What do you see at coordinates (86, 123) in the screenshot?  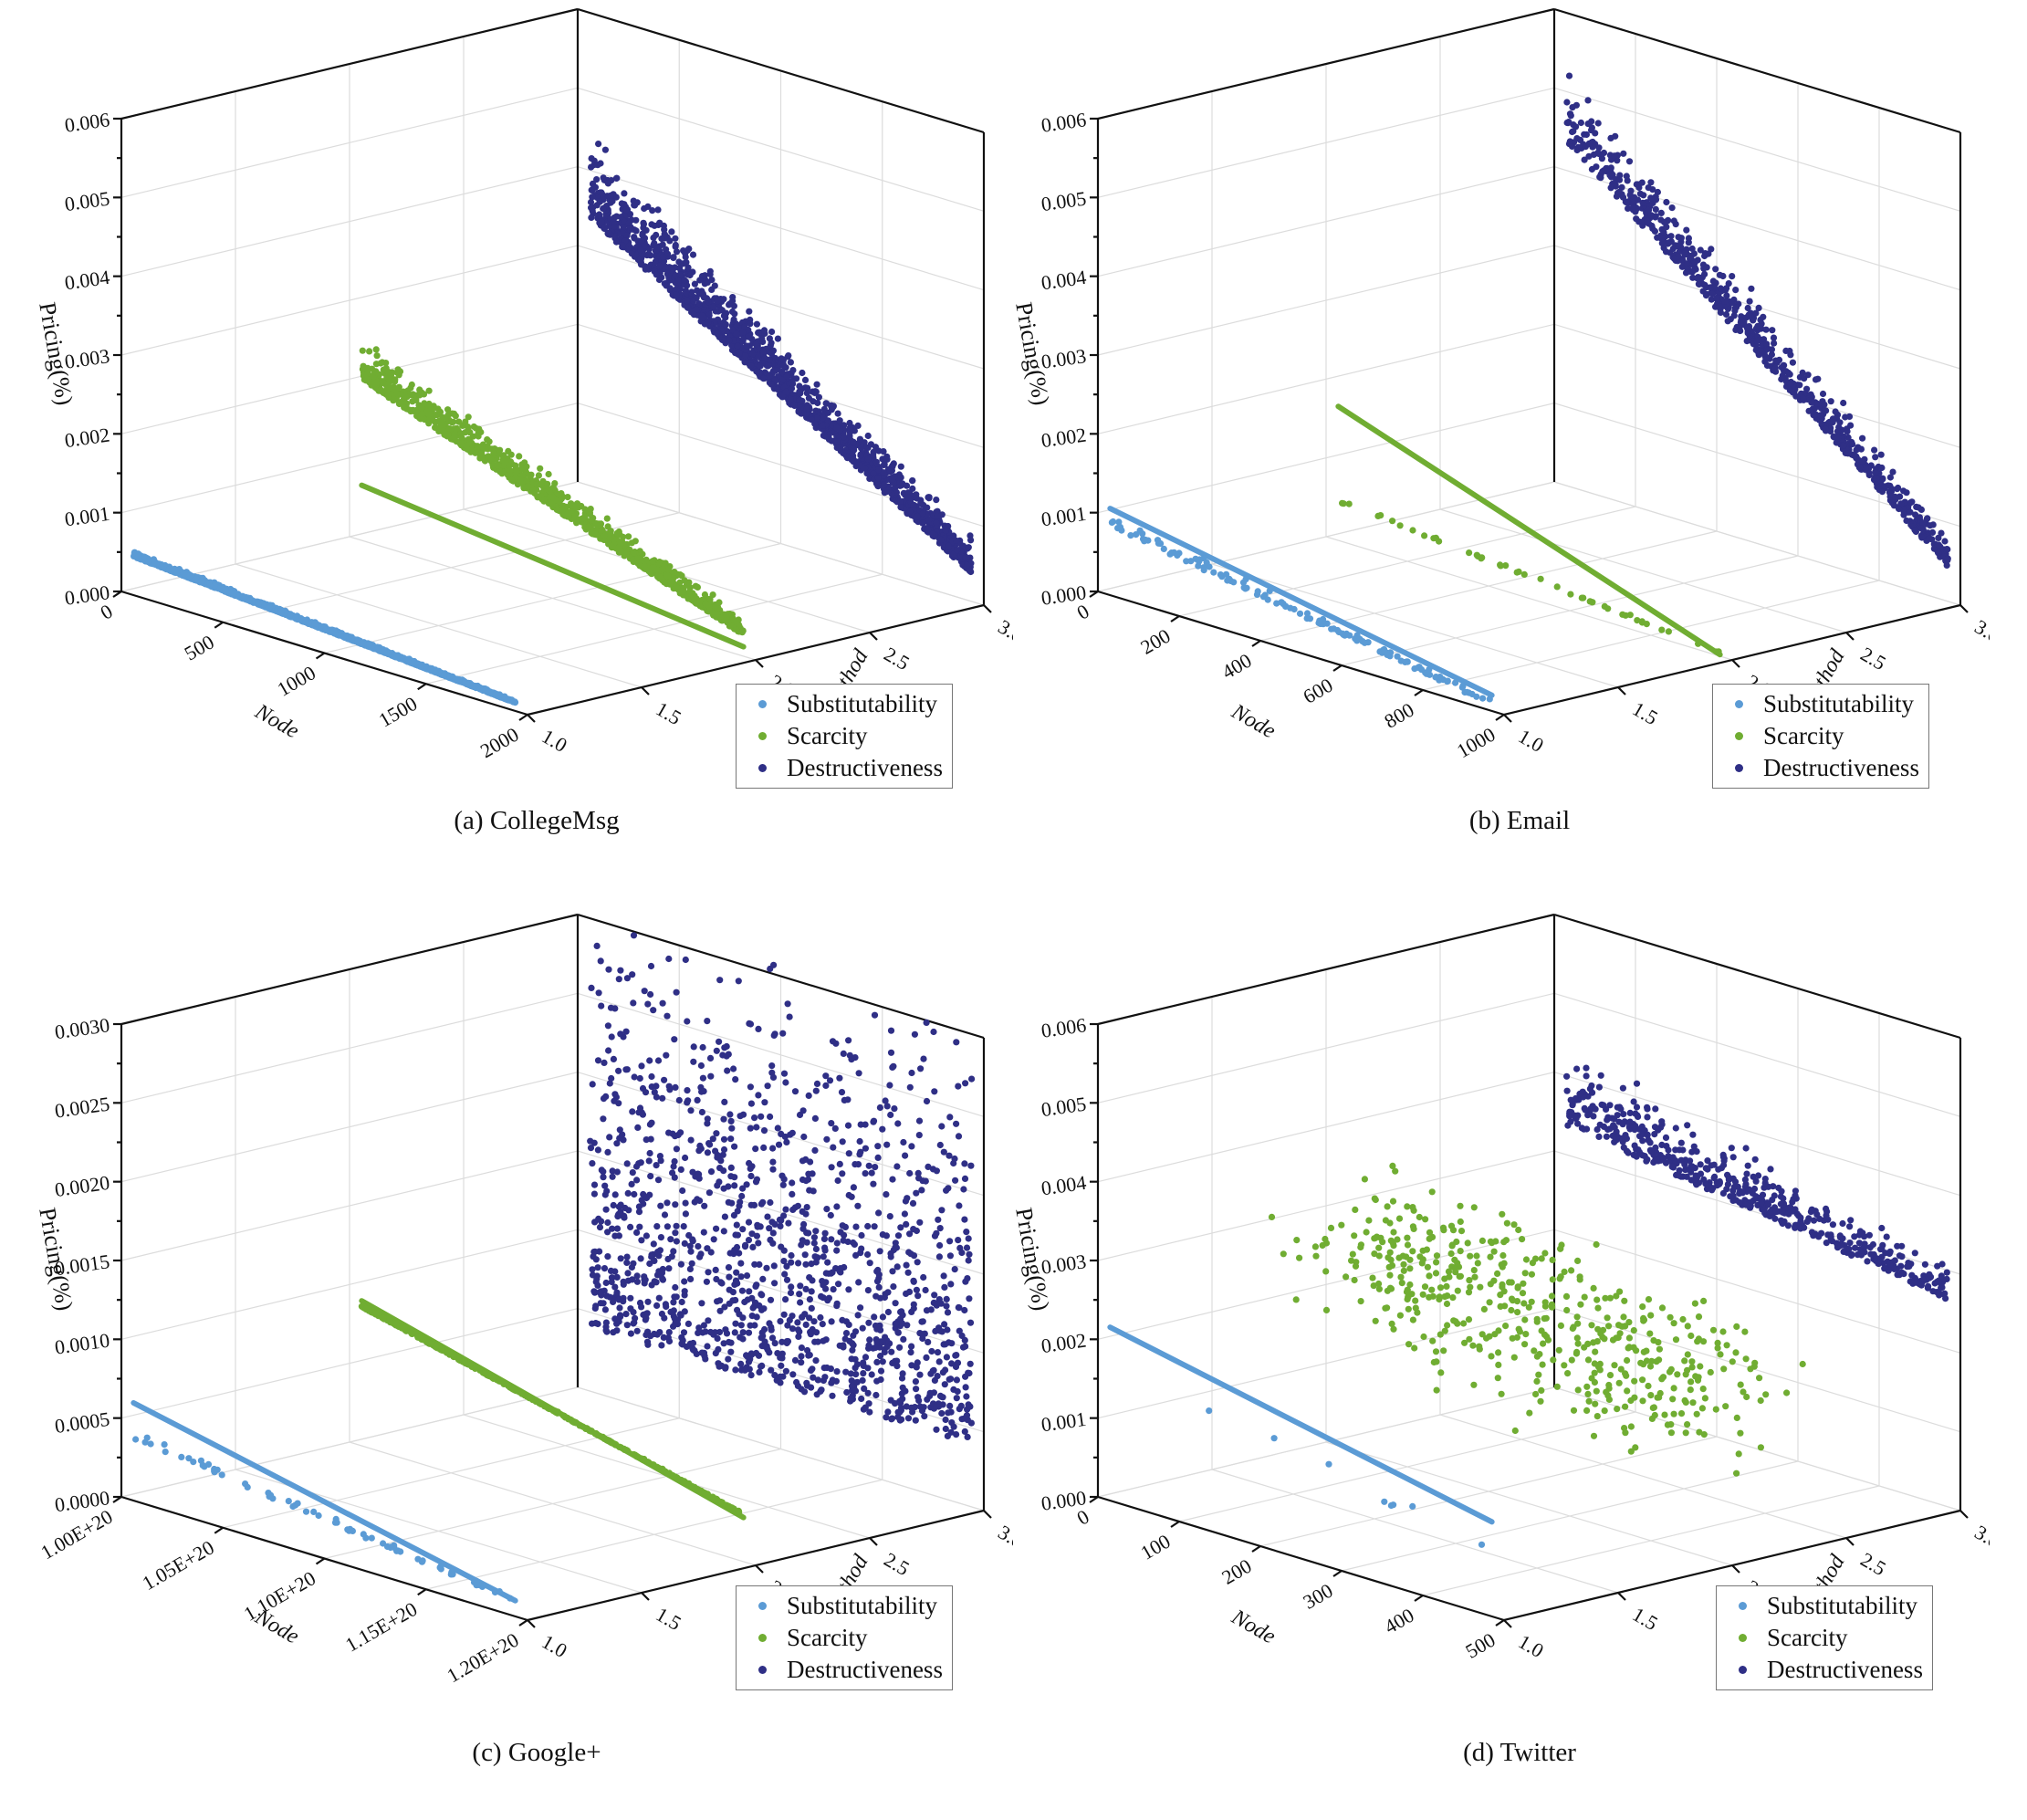 I see `z-tick-label: 0.006` at bounding box center [86, 123].